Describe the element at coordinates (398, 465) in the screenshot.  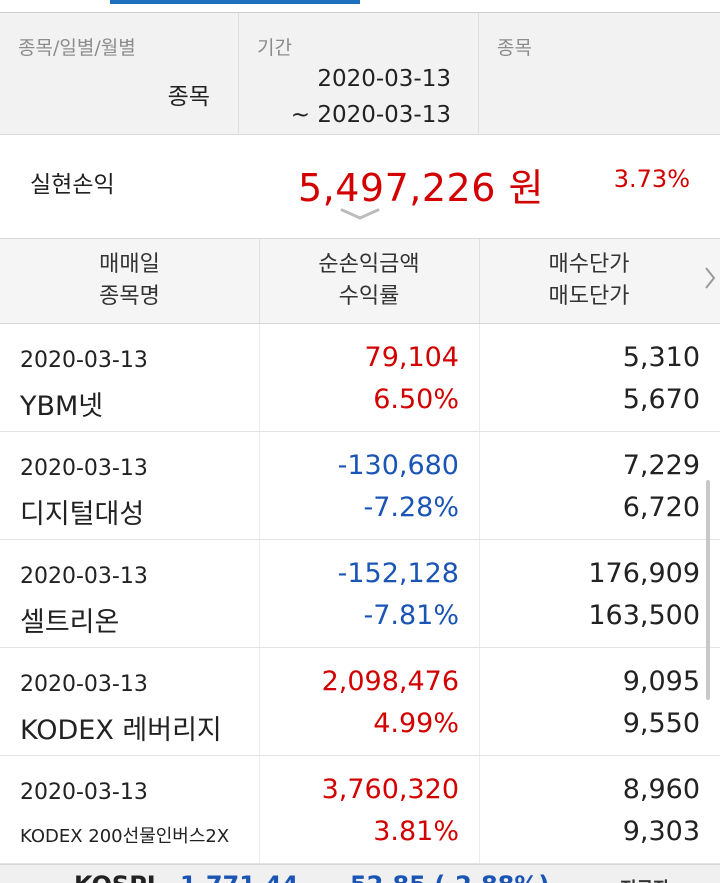
I see `row-profit-amount: -130,680` at that location.